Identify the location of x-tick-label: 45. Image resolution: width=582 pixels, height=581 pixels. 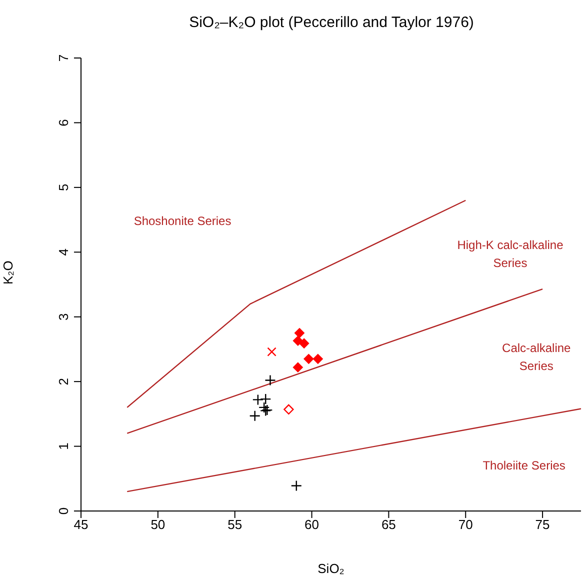
(81, 524).